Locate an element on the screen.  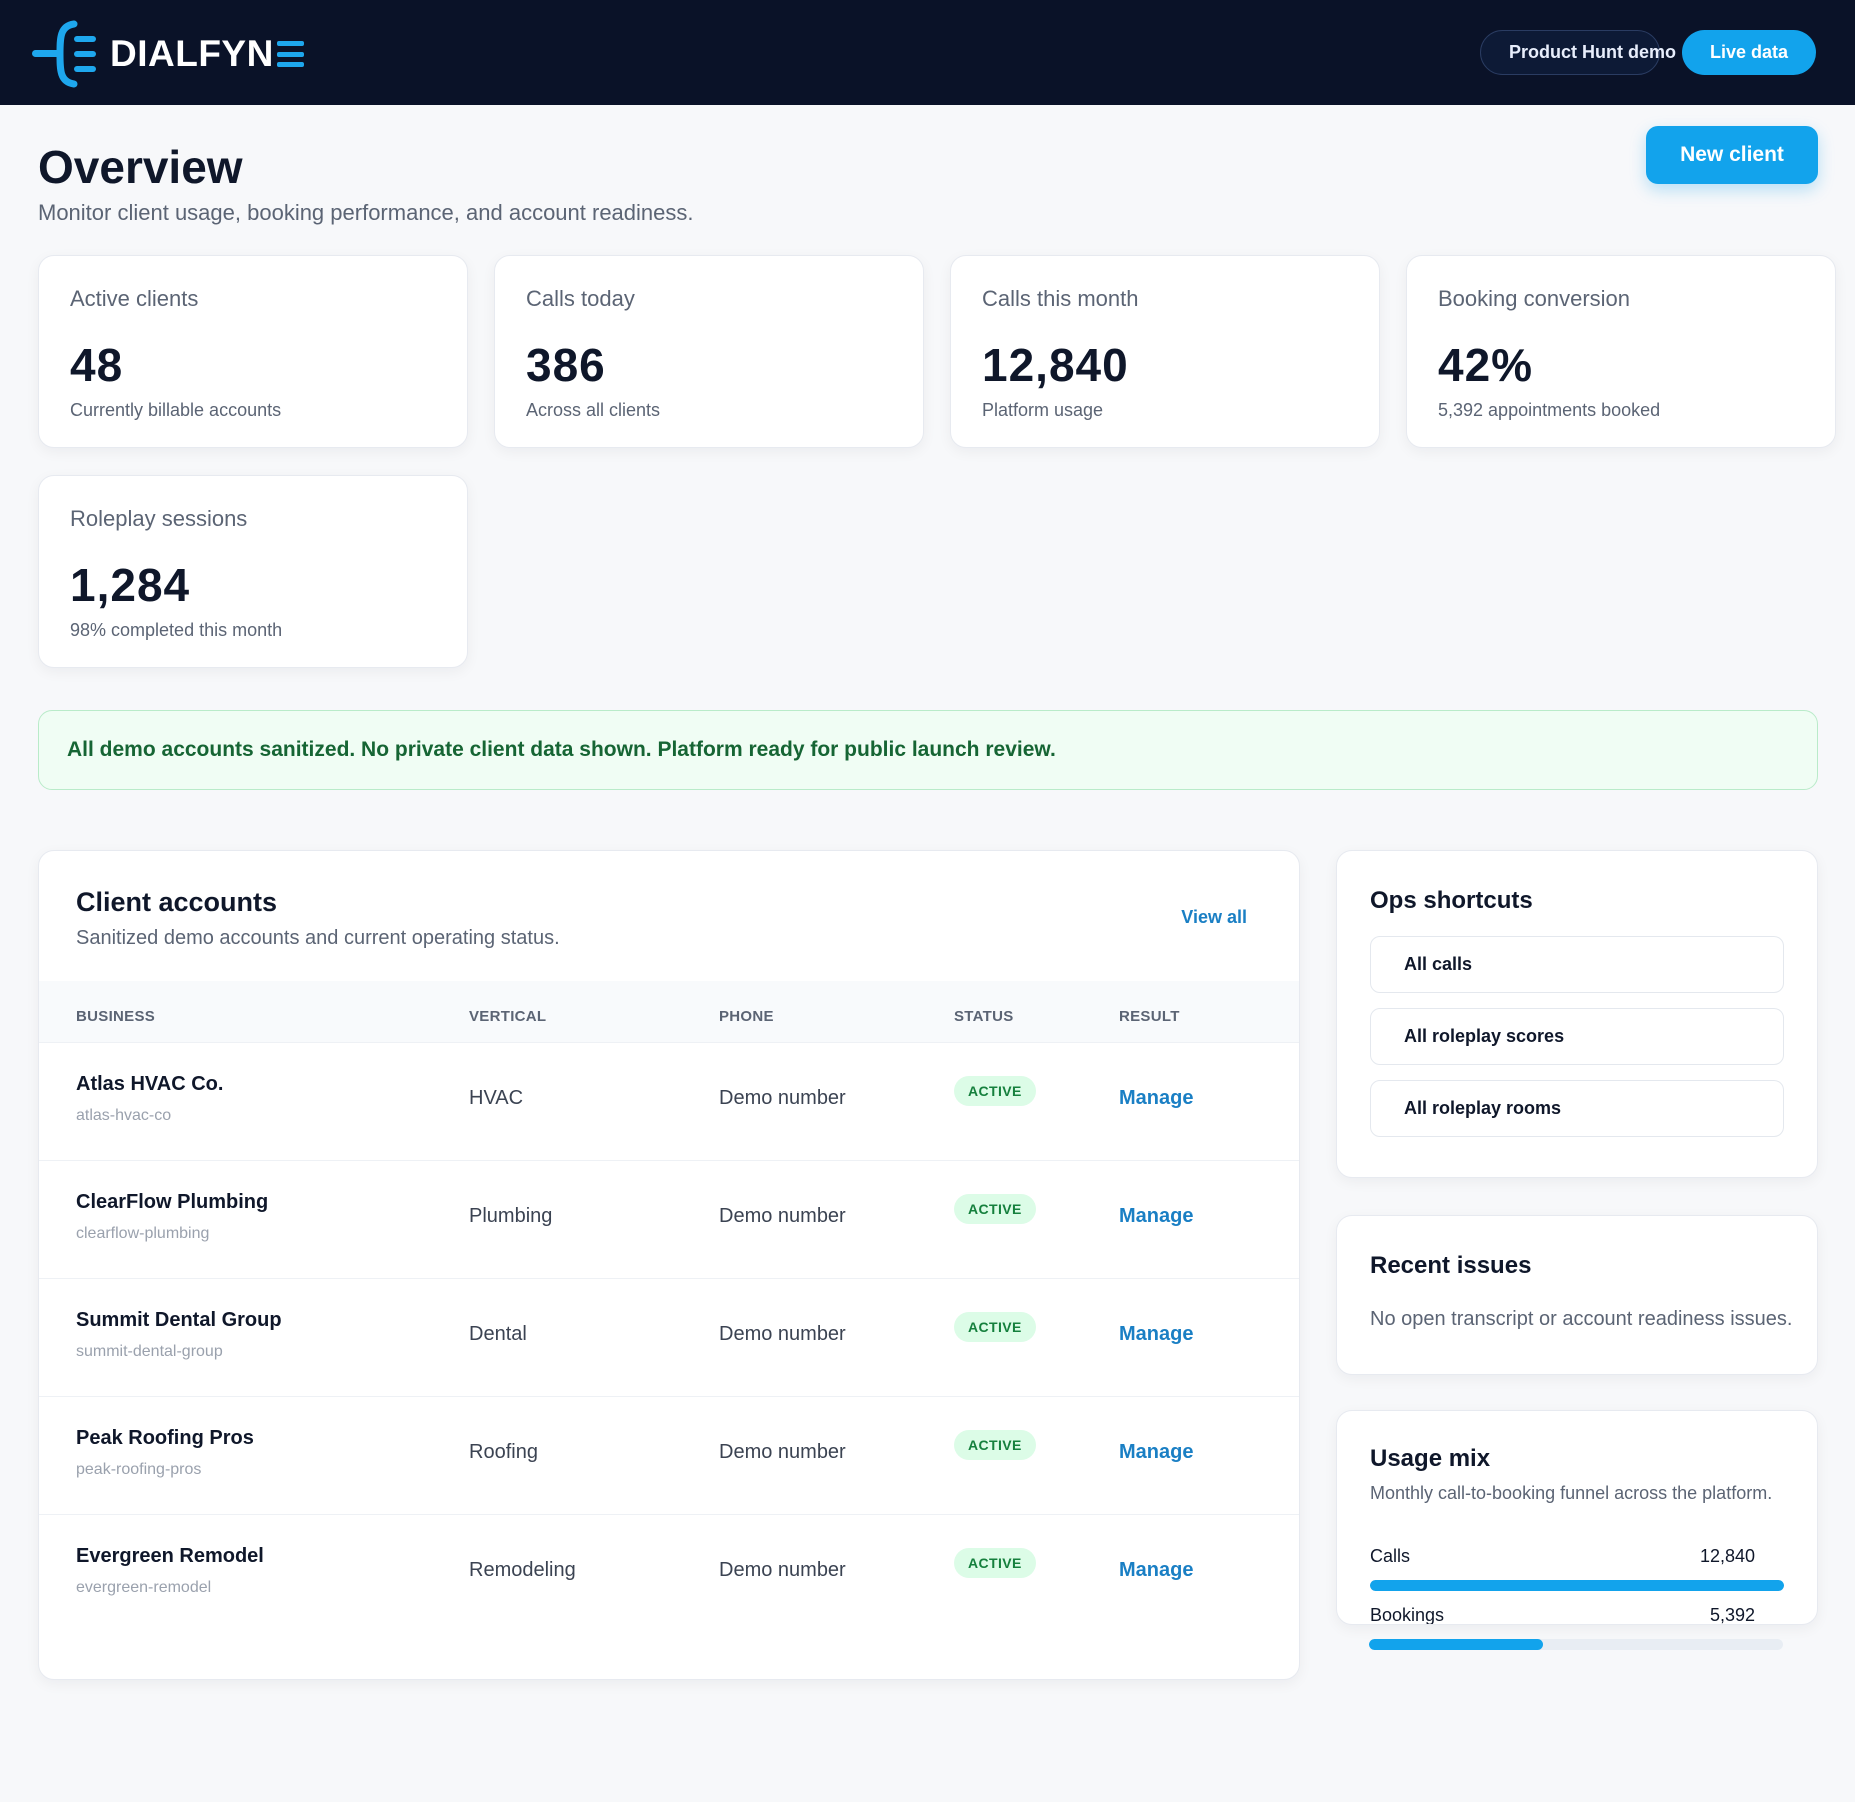
usage-value-calls: 12,840 is located at coordinates (1727, 1556).